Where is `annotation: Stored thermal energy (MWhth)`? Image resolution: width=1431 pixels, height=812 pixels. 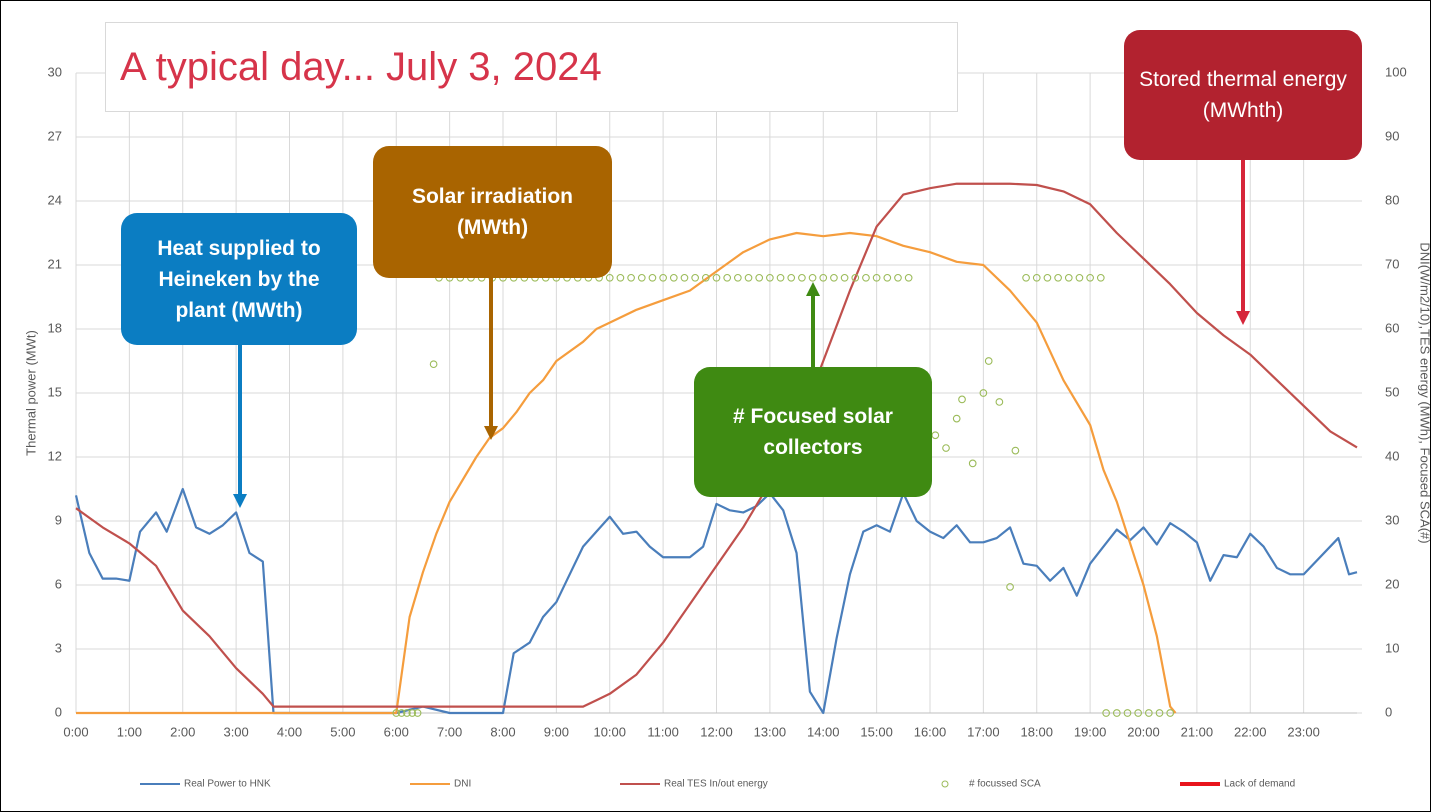
annotation: Stored thermal energy (MWhth) is located at coordinates (1243, 95).